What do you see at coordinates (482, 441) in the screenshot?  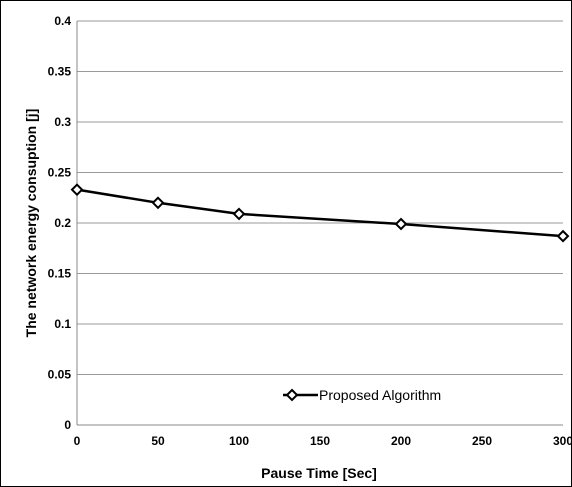 I see `x-tick-label: 250` at bounding box center [482, 441].